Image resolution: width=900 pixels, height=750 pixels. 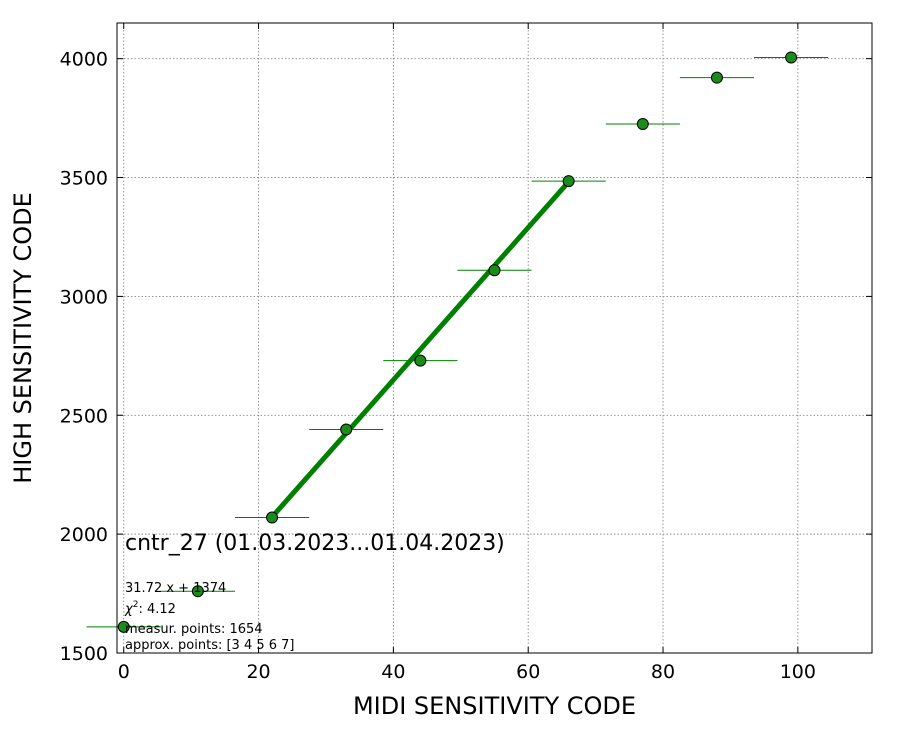 I want to click on chi-power: 2, so click(x=136, y=605).